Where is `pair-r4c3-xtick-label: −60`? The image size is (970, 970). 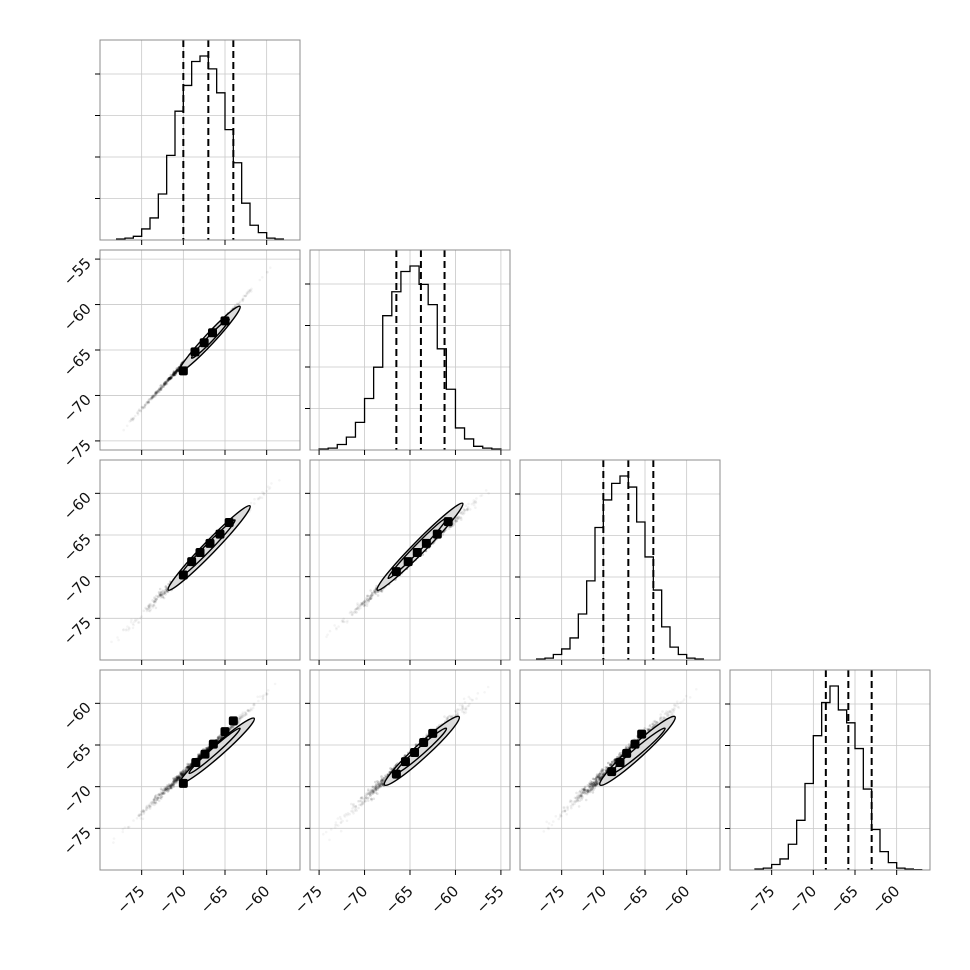 pair-r4c3-xtick-label: −60 is located at coordinates (675, 899).